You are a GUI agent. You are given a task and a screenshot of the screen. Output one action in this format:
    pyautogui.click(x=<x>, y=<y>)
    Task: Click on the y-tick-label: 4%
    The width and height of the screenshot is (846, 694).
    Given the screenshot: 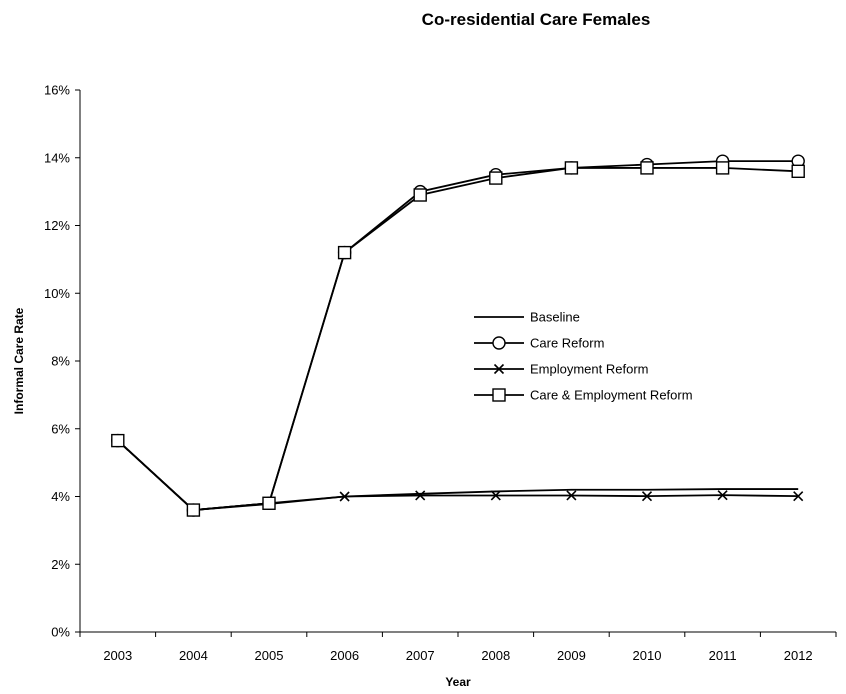 What is the action you would take?
    pyautogui.click(x=60, y=496)
    